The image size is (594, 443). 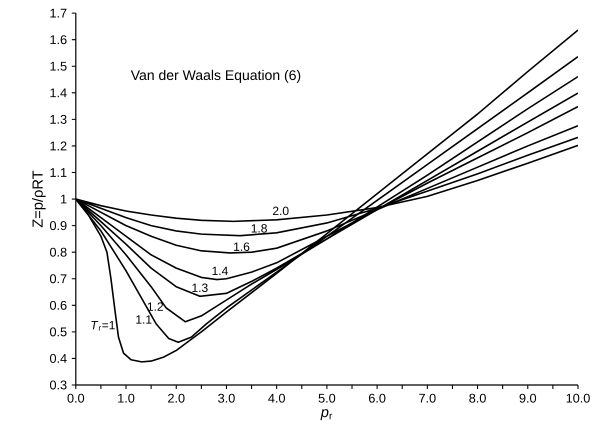 What do you see at coordinates (58, 358) in the screenshot?
I see `y-tick-label: 0.4` at bounding box center [58, 358].